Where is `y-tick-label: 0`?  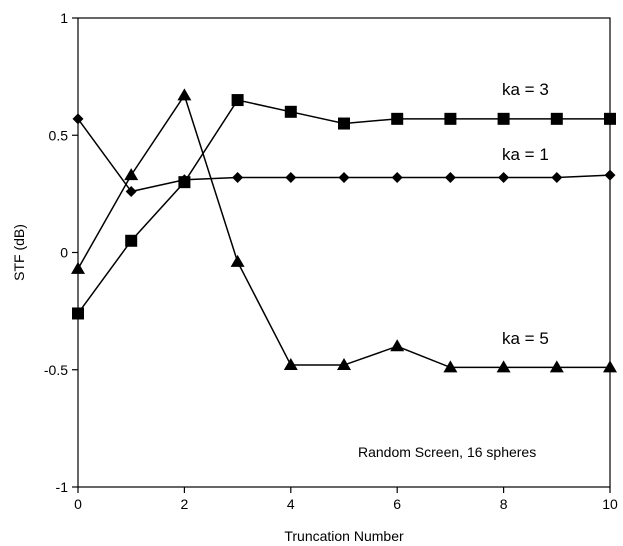
y-tick-label: 0 is located at coordinates (64, 253).